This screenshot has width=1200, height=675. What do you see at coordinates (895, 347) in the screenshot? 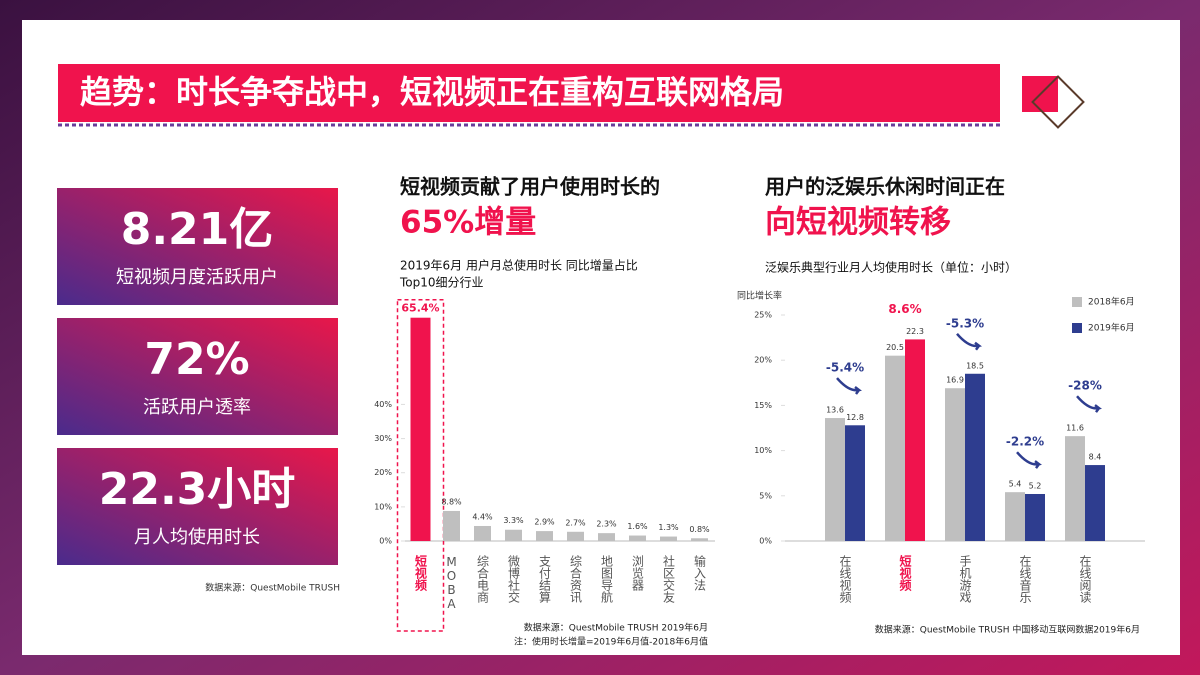
I see `value-label: 20.5` at bounding box center [895, 347].